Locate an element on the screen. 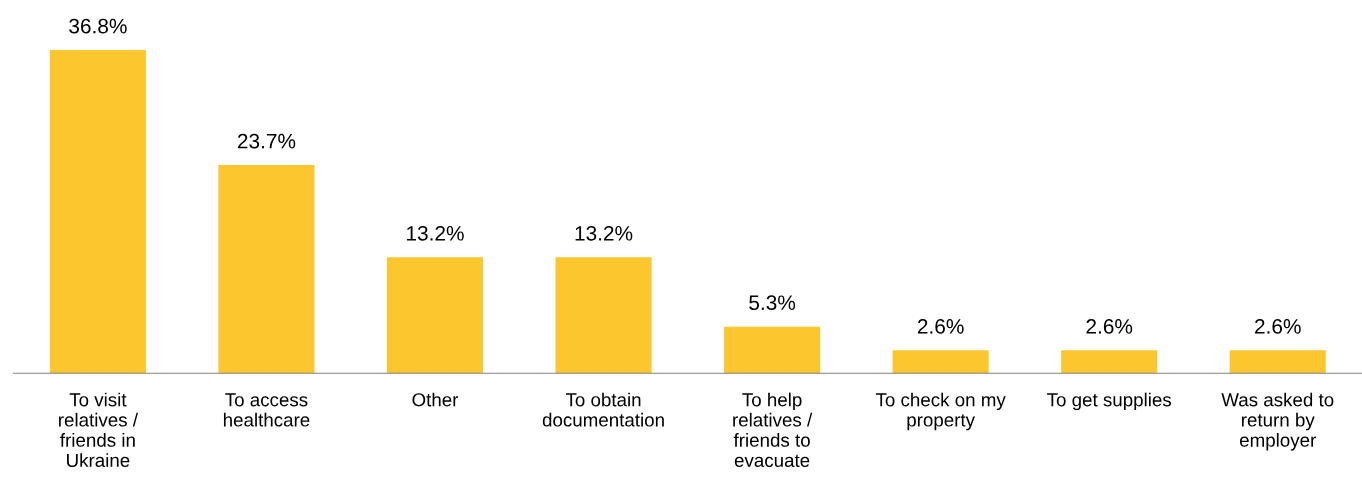 Image resolution: width=1362 pixels, height=493 pixels. x-tick-label: To visit relatives / friends in Ukraine is located at coordinates (99, 430).